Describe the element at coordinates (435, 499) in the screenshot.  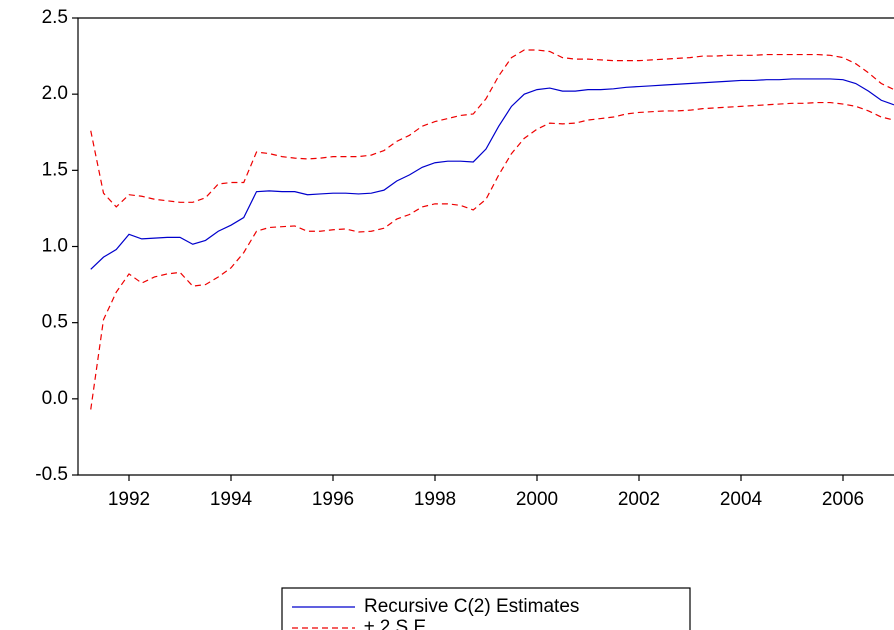
I see `x-tick-label: 1998` at that location.